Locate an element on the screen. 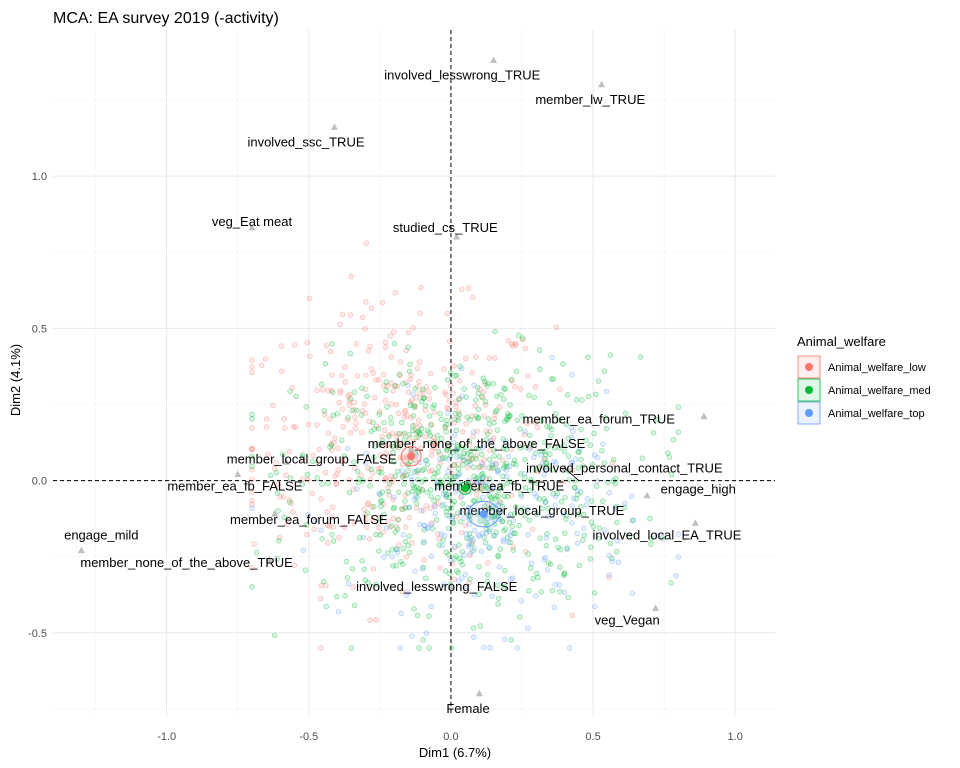 Image resolution: width=960 pixels, height=768 pixels. x-tick-label: -1.0 is located at coordinates (166, 737).